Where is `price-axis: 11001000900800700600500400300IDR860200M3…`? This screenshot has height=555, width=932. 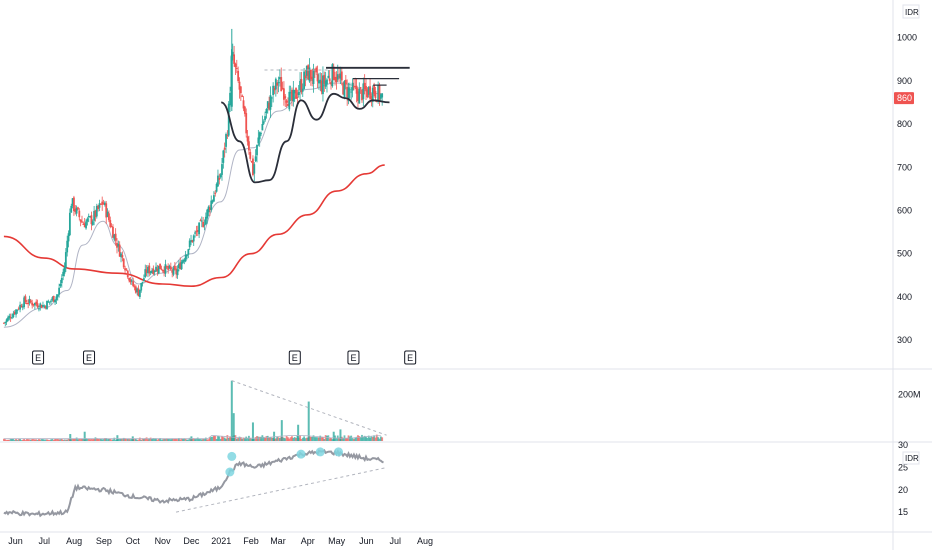 price-axis: 11001000900800700600500400300IDR860200M3… is located at coordinates (907, 258).